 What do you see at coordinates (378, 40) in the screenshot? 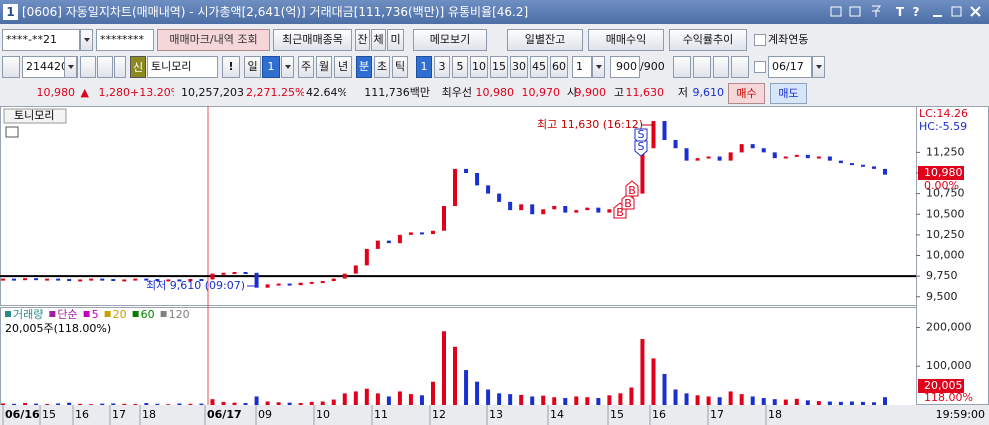
I see `toolbar-button: 체` at bounding box center [378, 40].